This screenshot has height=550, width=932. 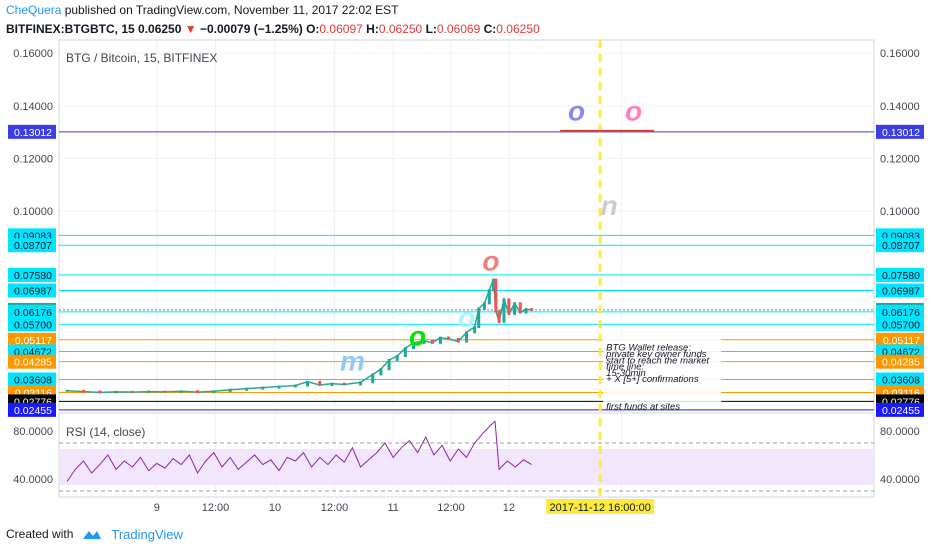 What do you see at coordinates (33, 325) in the screenshot?
I see `left-level-label: 0.05700` at bounding box center [33, 325].